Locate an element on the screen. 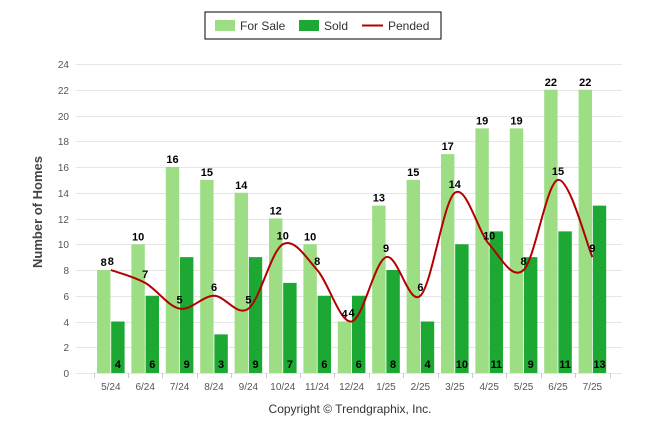 The height and width of the screenshot is (434, 646). data-label-pended: 5 is located at coordinates (180, 301).